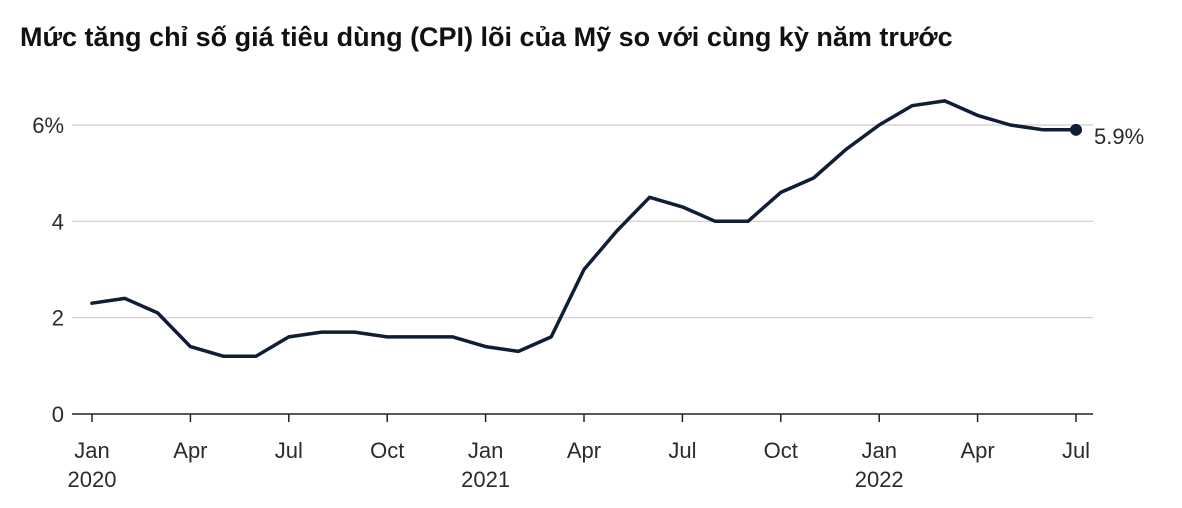  What do you see at coordinates (485, 479) in the screenshot?
I see `x-tick-year-label: 2021` at bounding box center [485, 479].